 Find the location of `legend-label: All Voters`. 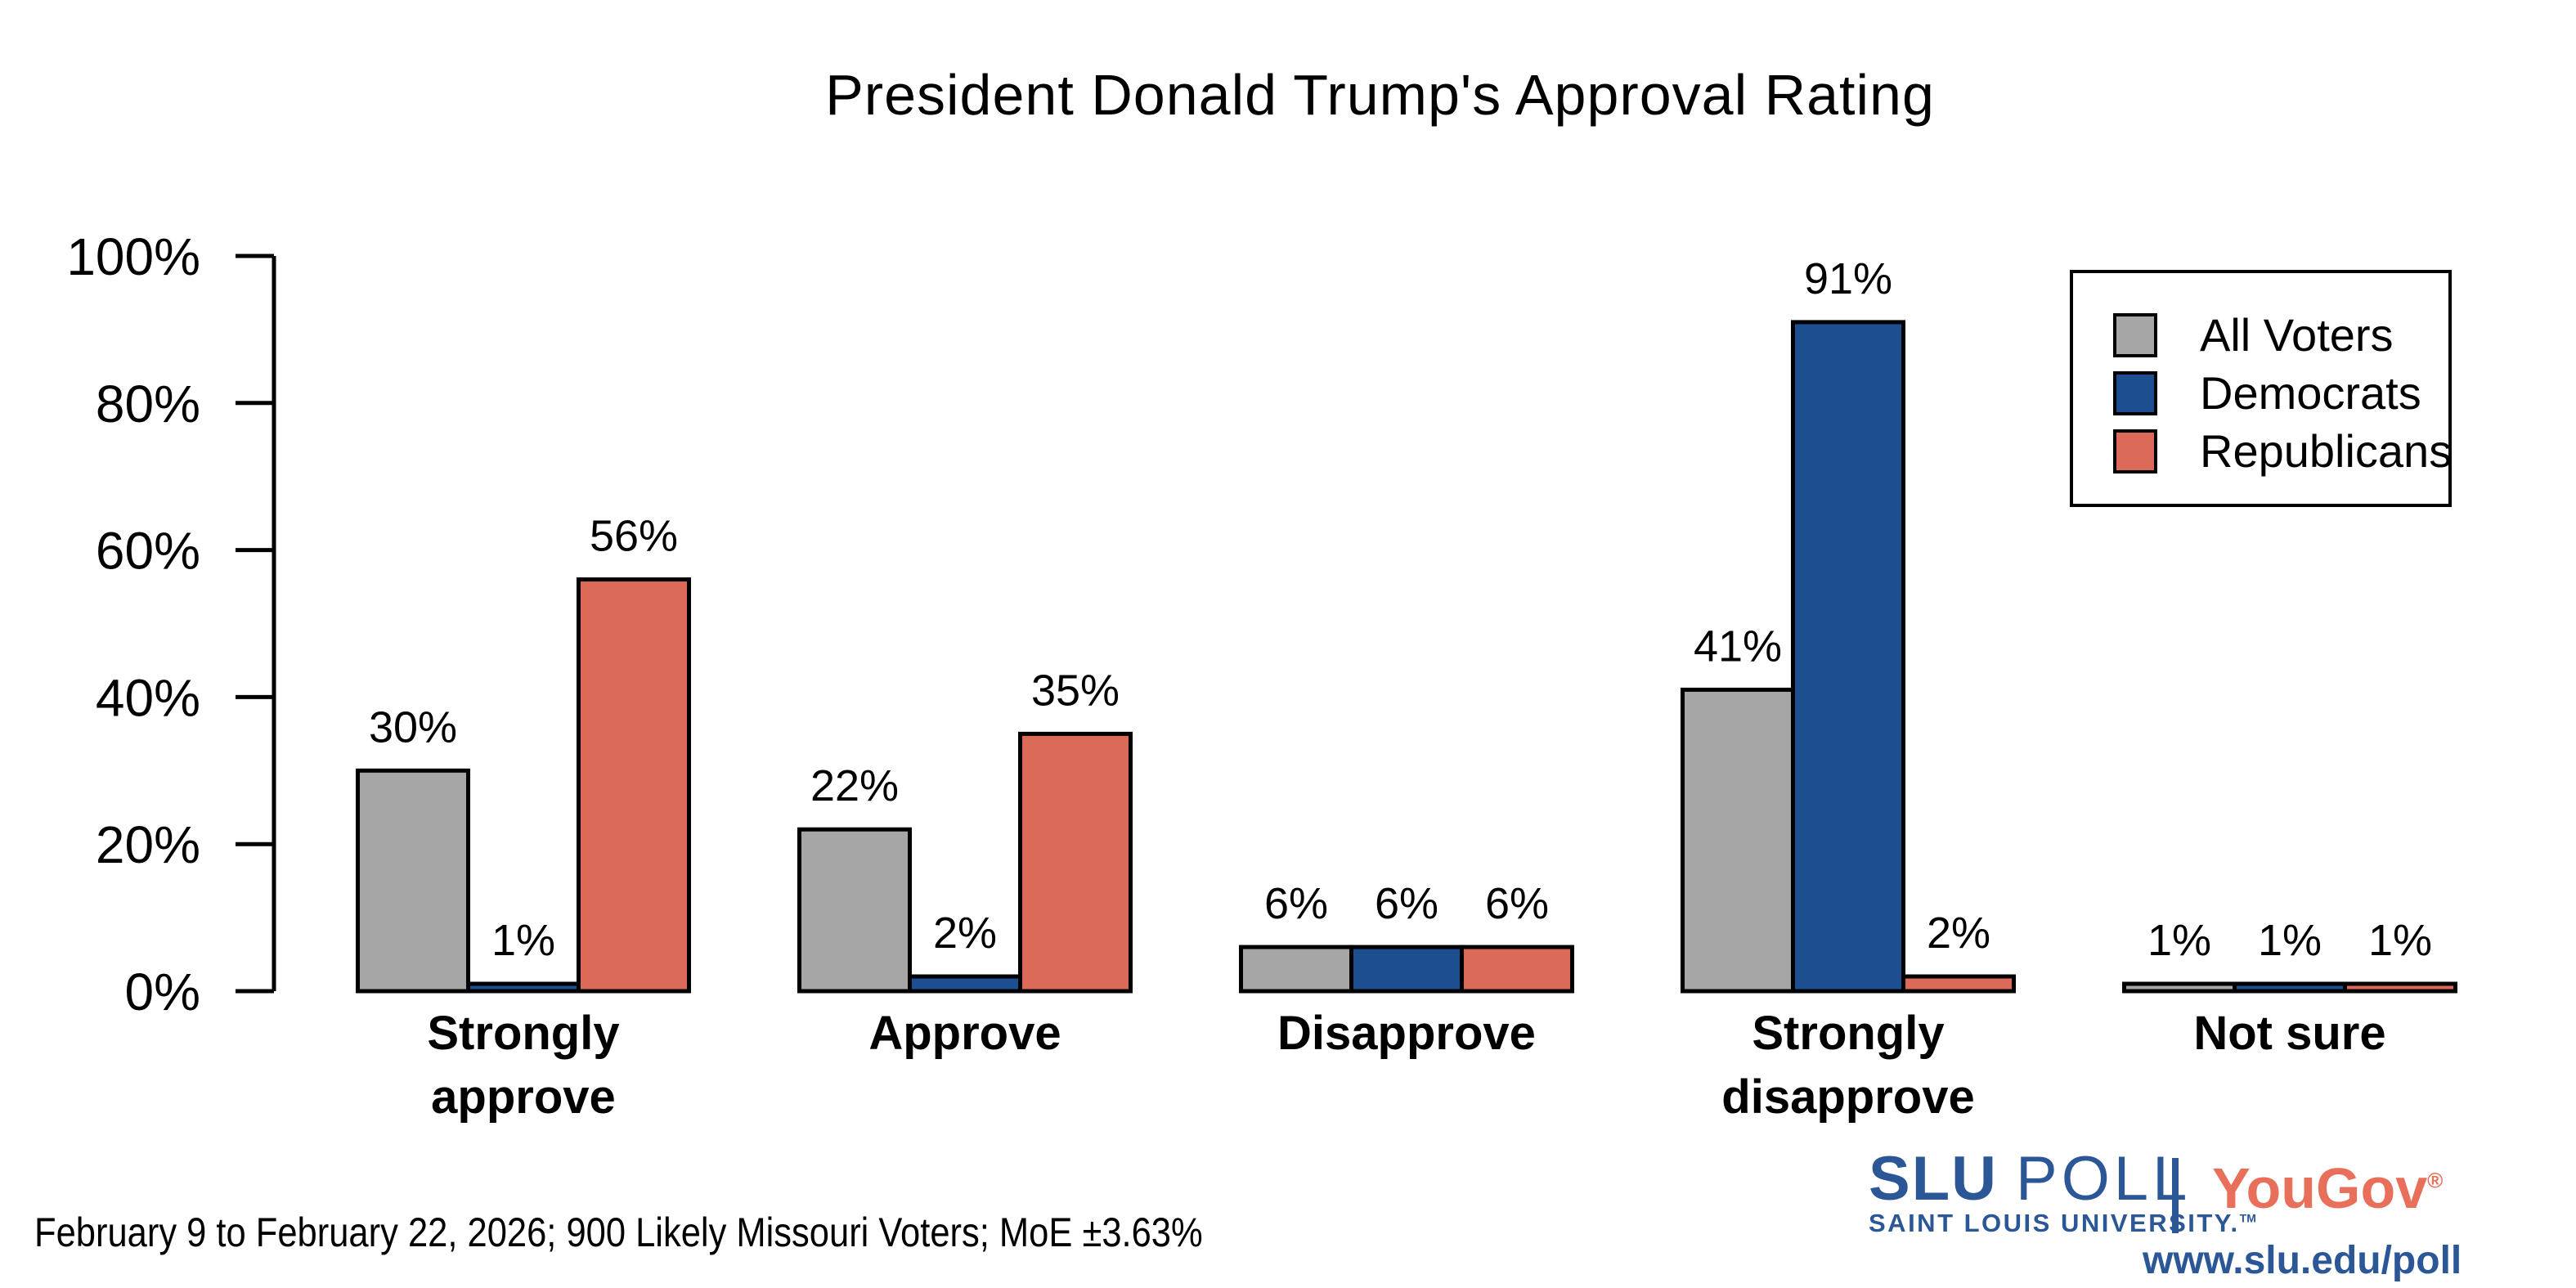

legend-label: All Voters is located at coordinates (2297, 335).